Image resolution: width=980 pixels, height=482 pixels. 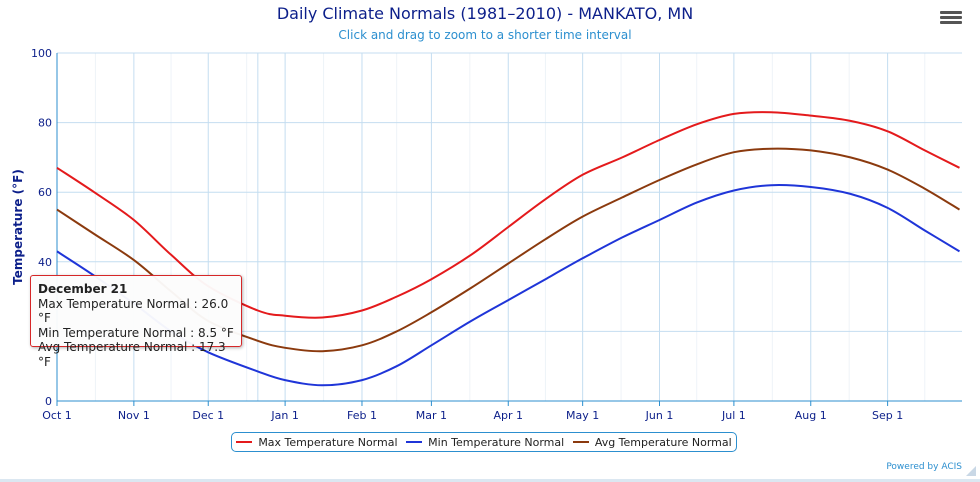 I want to click on y-tick-label: 80, so click(x=45, y=123).